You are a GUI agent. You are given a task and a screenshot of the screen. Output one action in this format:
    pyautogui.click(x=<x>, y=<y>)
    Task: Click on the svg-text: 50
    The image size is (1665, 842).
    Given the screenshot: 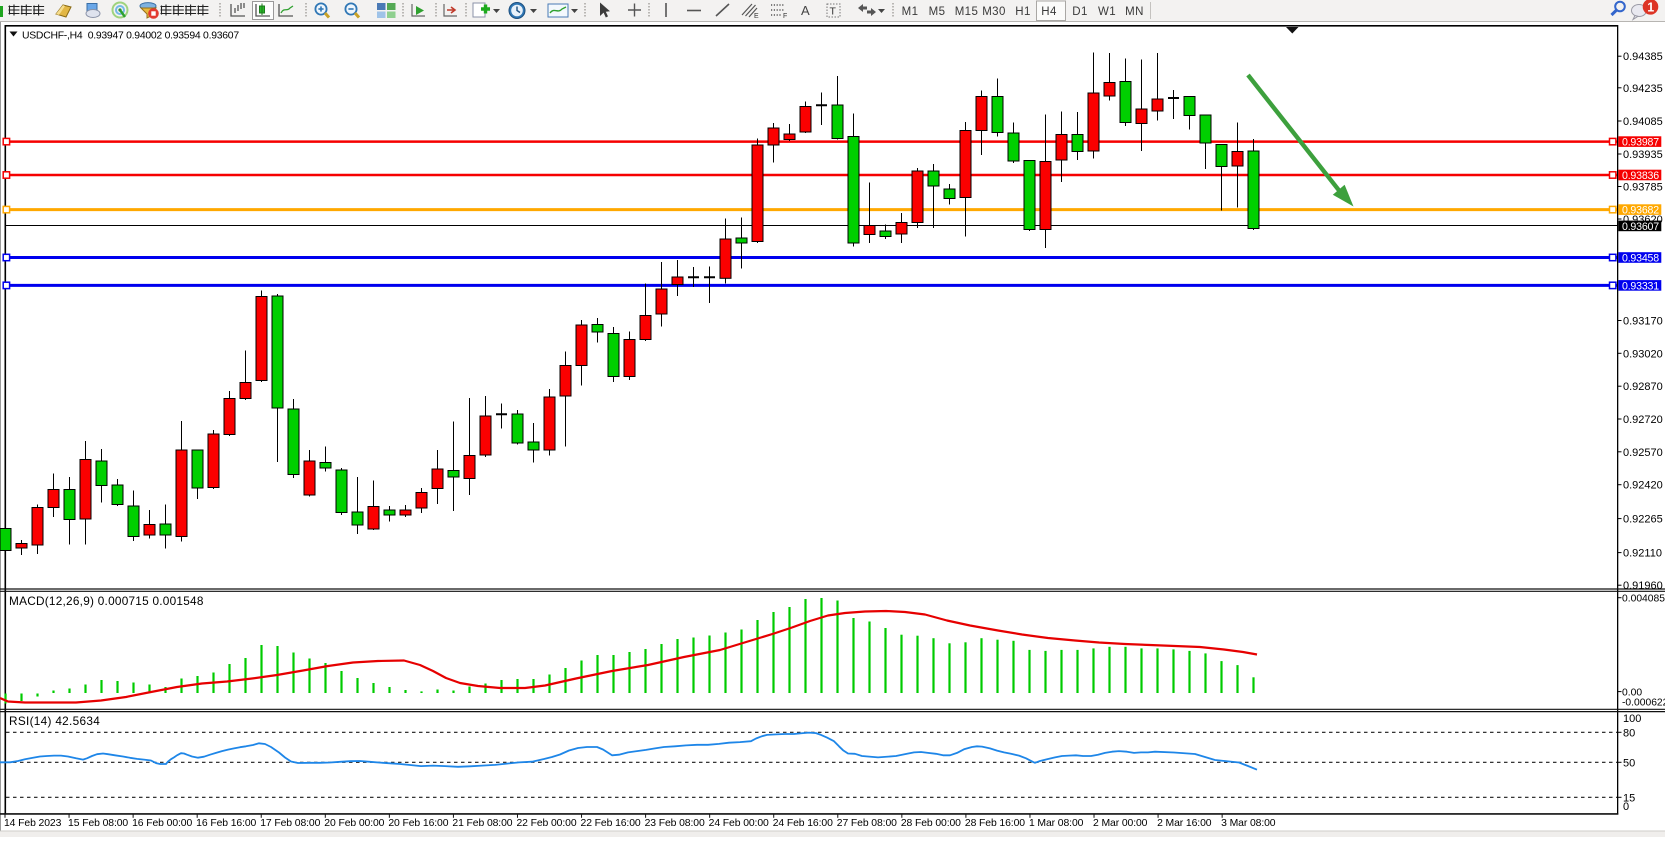 What is the action you would take?
    pyautogui.click(x=1629, y=763)
    